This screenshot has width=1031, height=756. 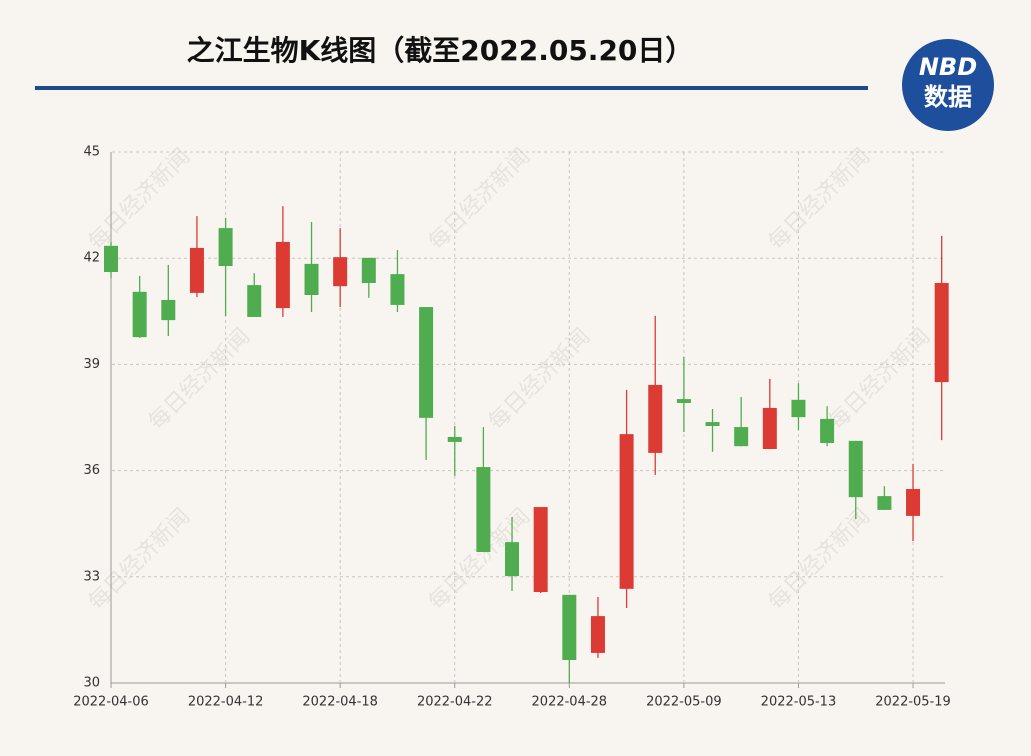 What do you see at coordinates (91, 470) in the screenshot?
I see `y-tick-label: 36` at bounding box center [91, 470].